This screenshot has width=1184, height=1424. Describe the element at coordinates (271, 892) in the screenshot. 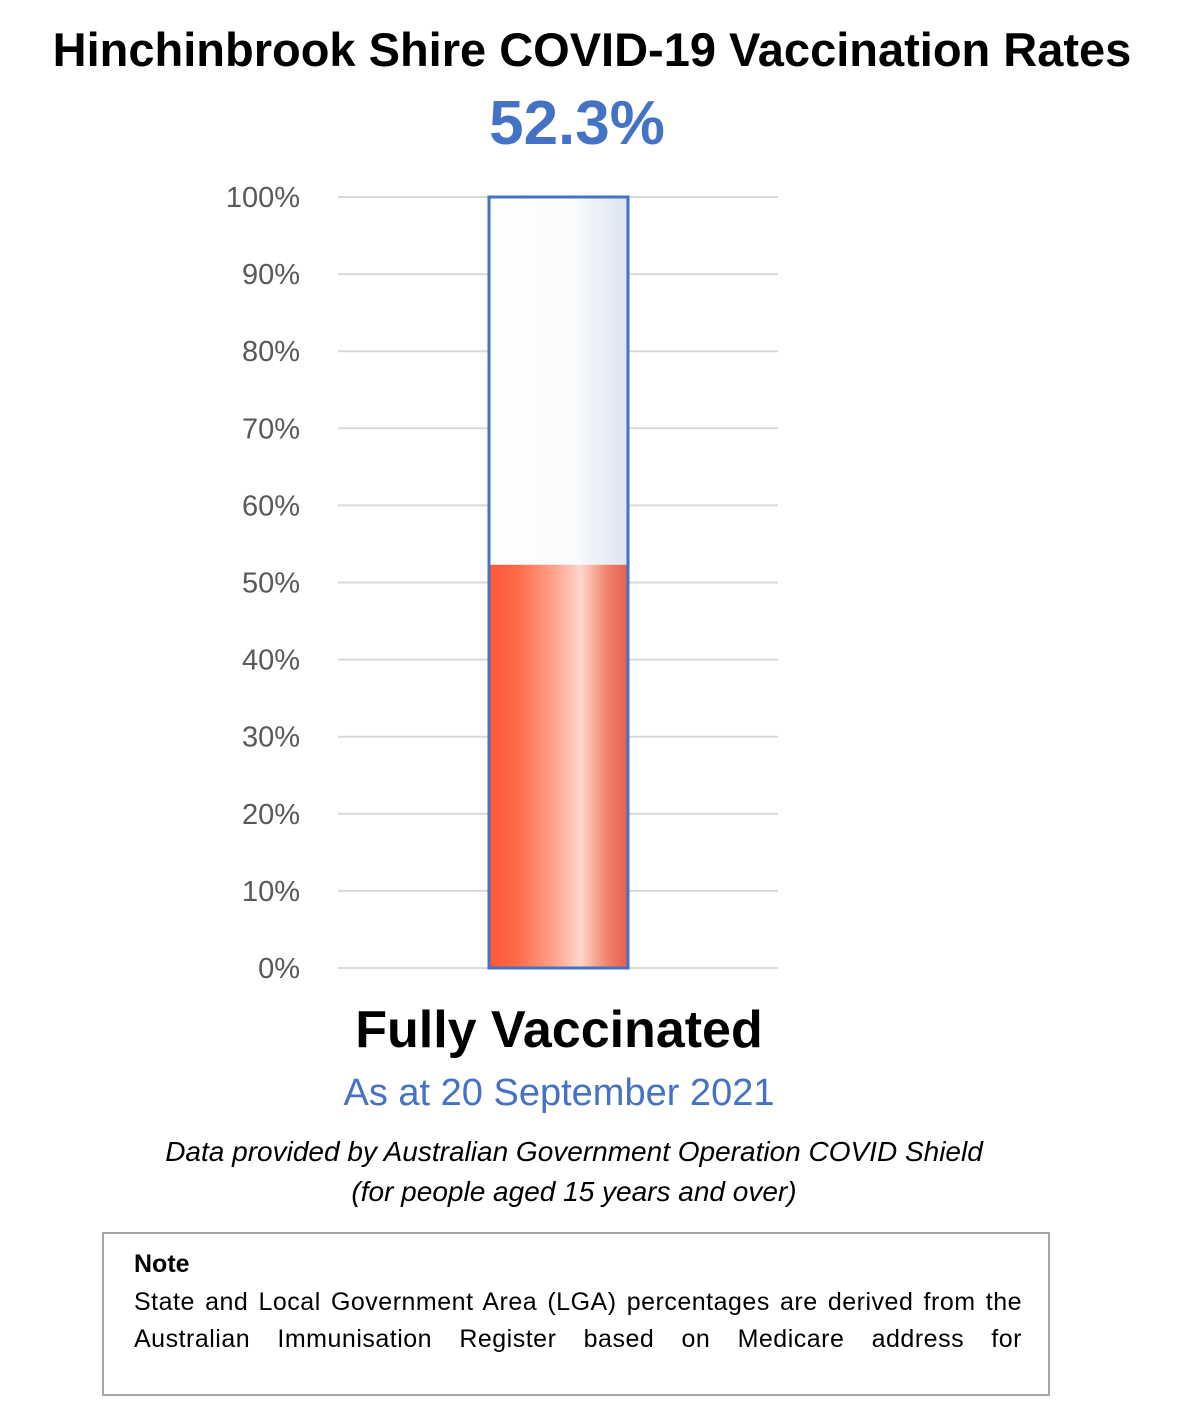

I see `y-tick-label: 10%` at that location.